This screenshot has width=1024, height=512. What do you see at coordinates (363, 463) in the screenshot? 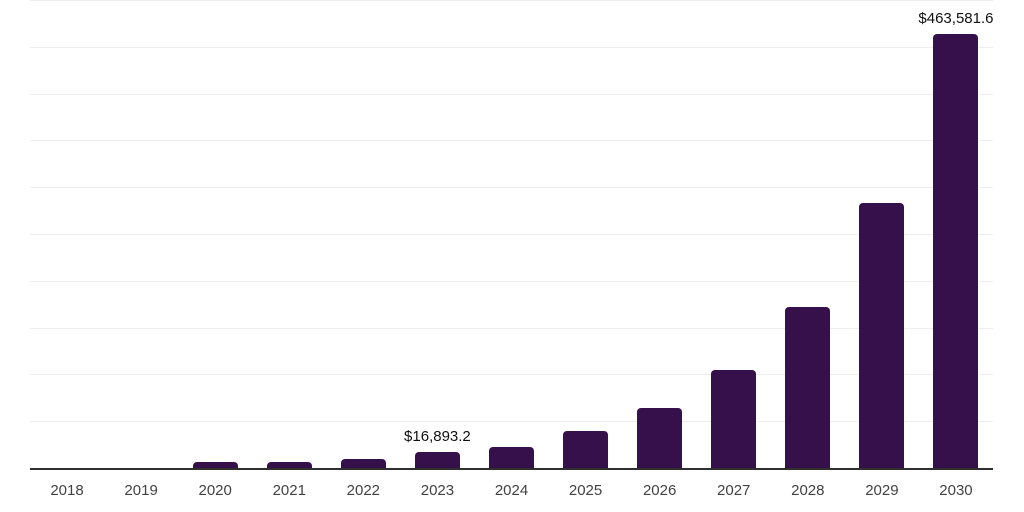
I see `bar-2022` at bounding box center [363, 463].